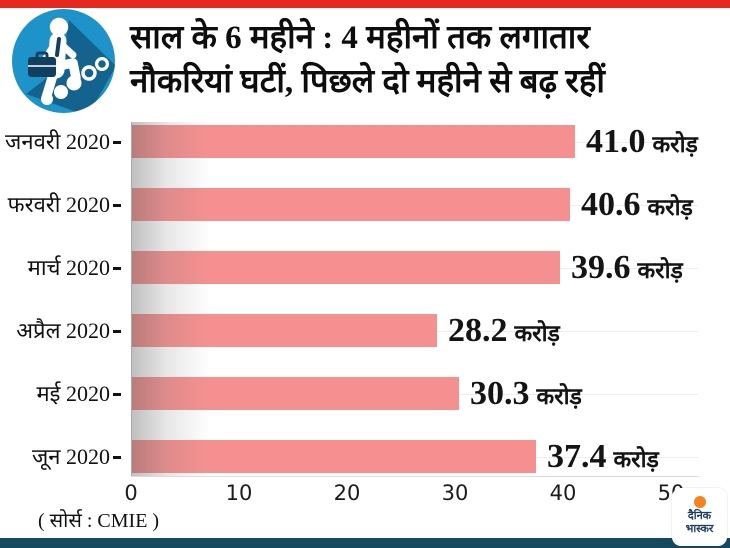  What do you see at coordinates (73, 393) in the screenshot?
I see `category-label-text: मई 2020` at bounding box center [73, 393].